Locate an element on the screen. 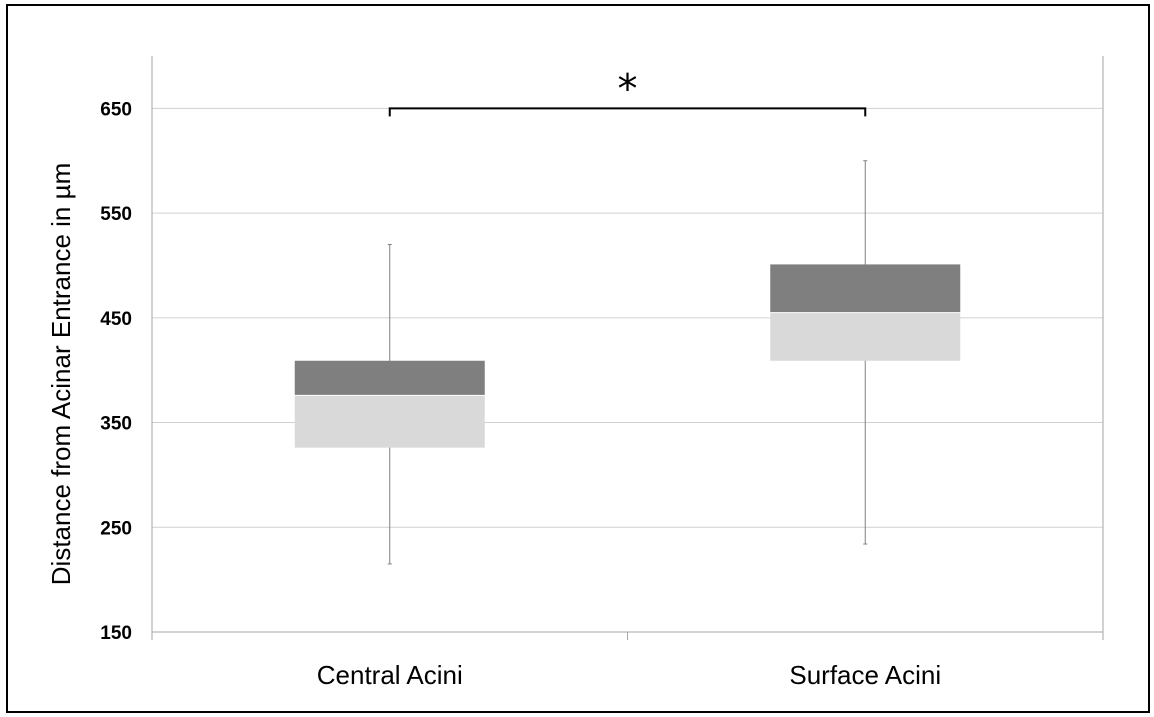  significance-bracket: * is located at coordinates (627, 91).